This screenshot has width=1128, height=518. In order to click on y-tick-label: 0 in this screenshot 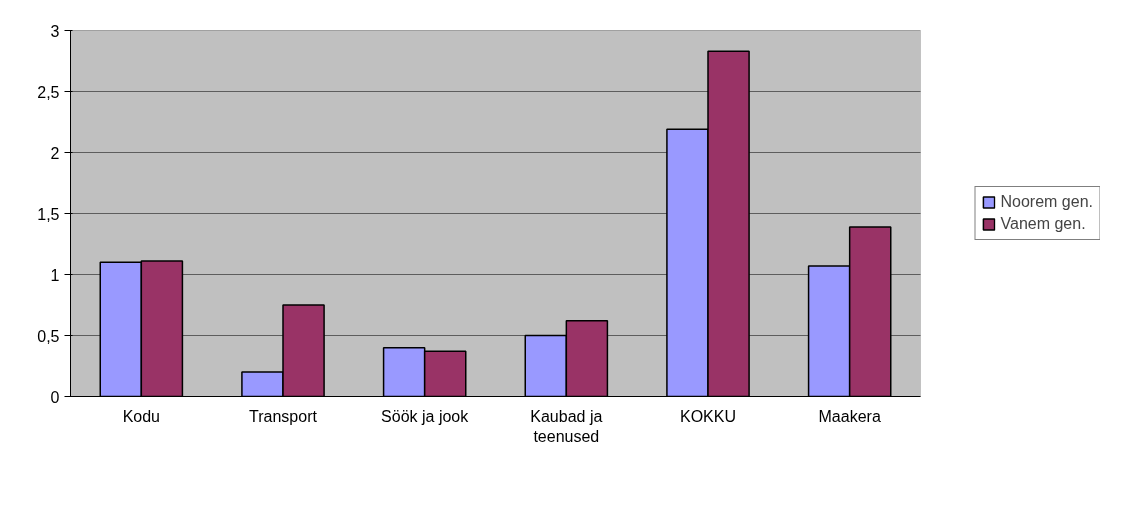, I will do `click(55, 397)`.